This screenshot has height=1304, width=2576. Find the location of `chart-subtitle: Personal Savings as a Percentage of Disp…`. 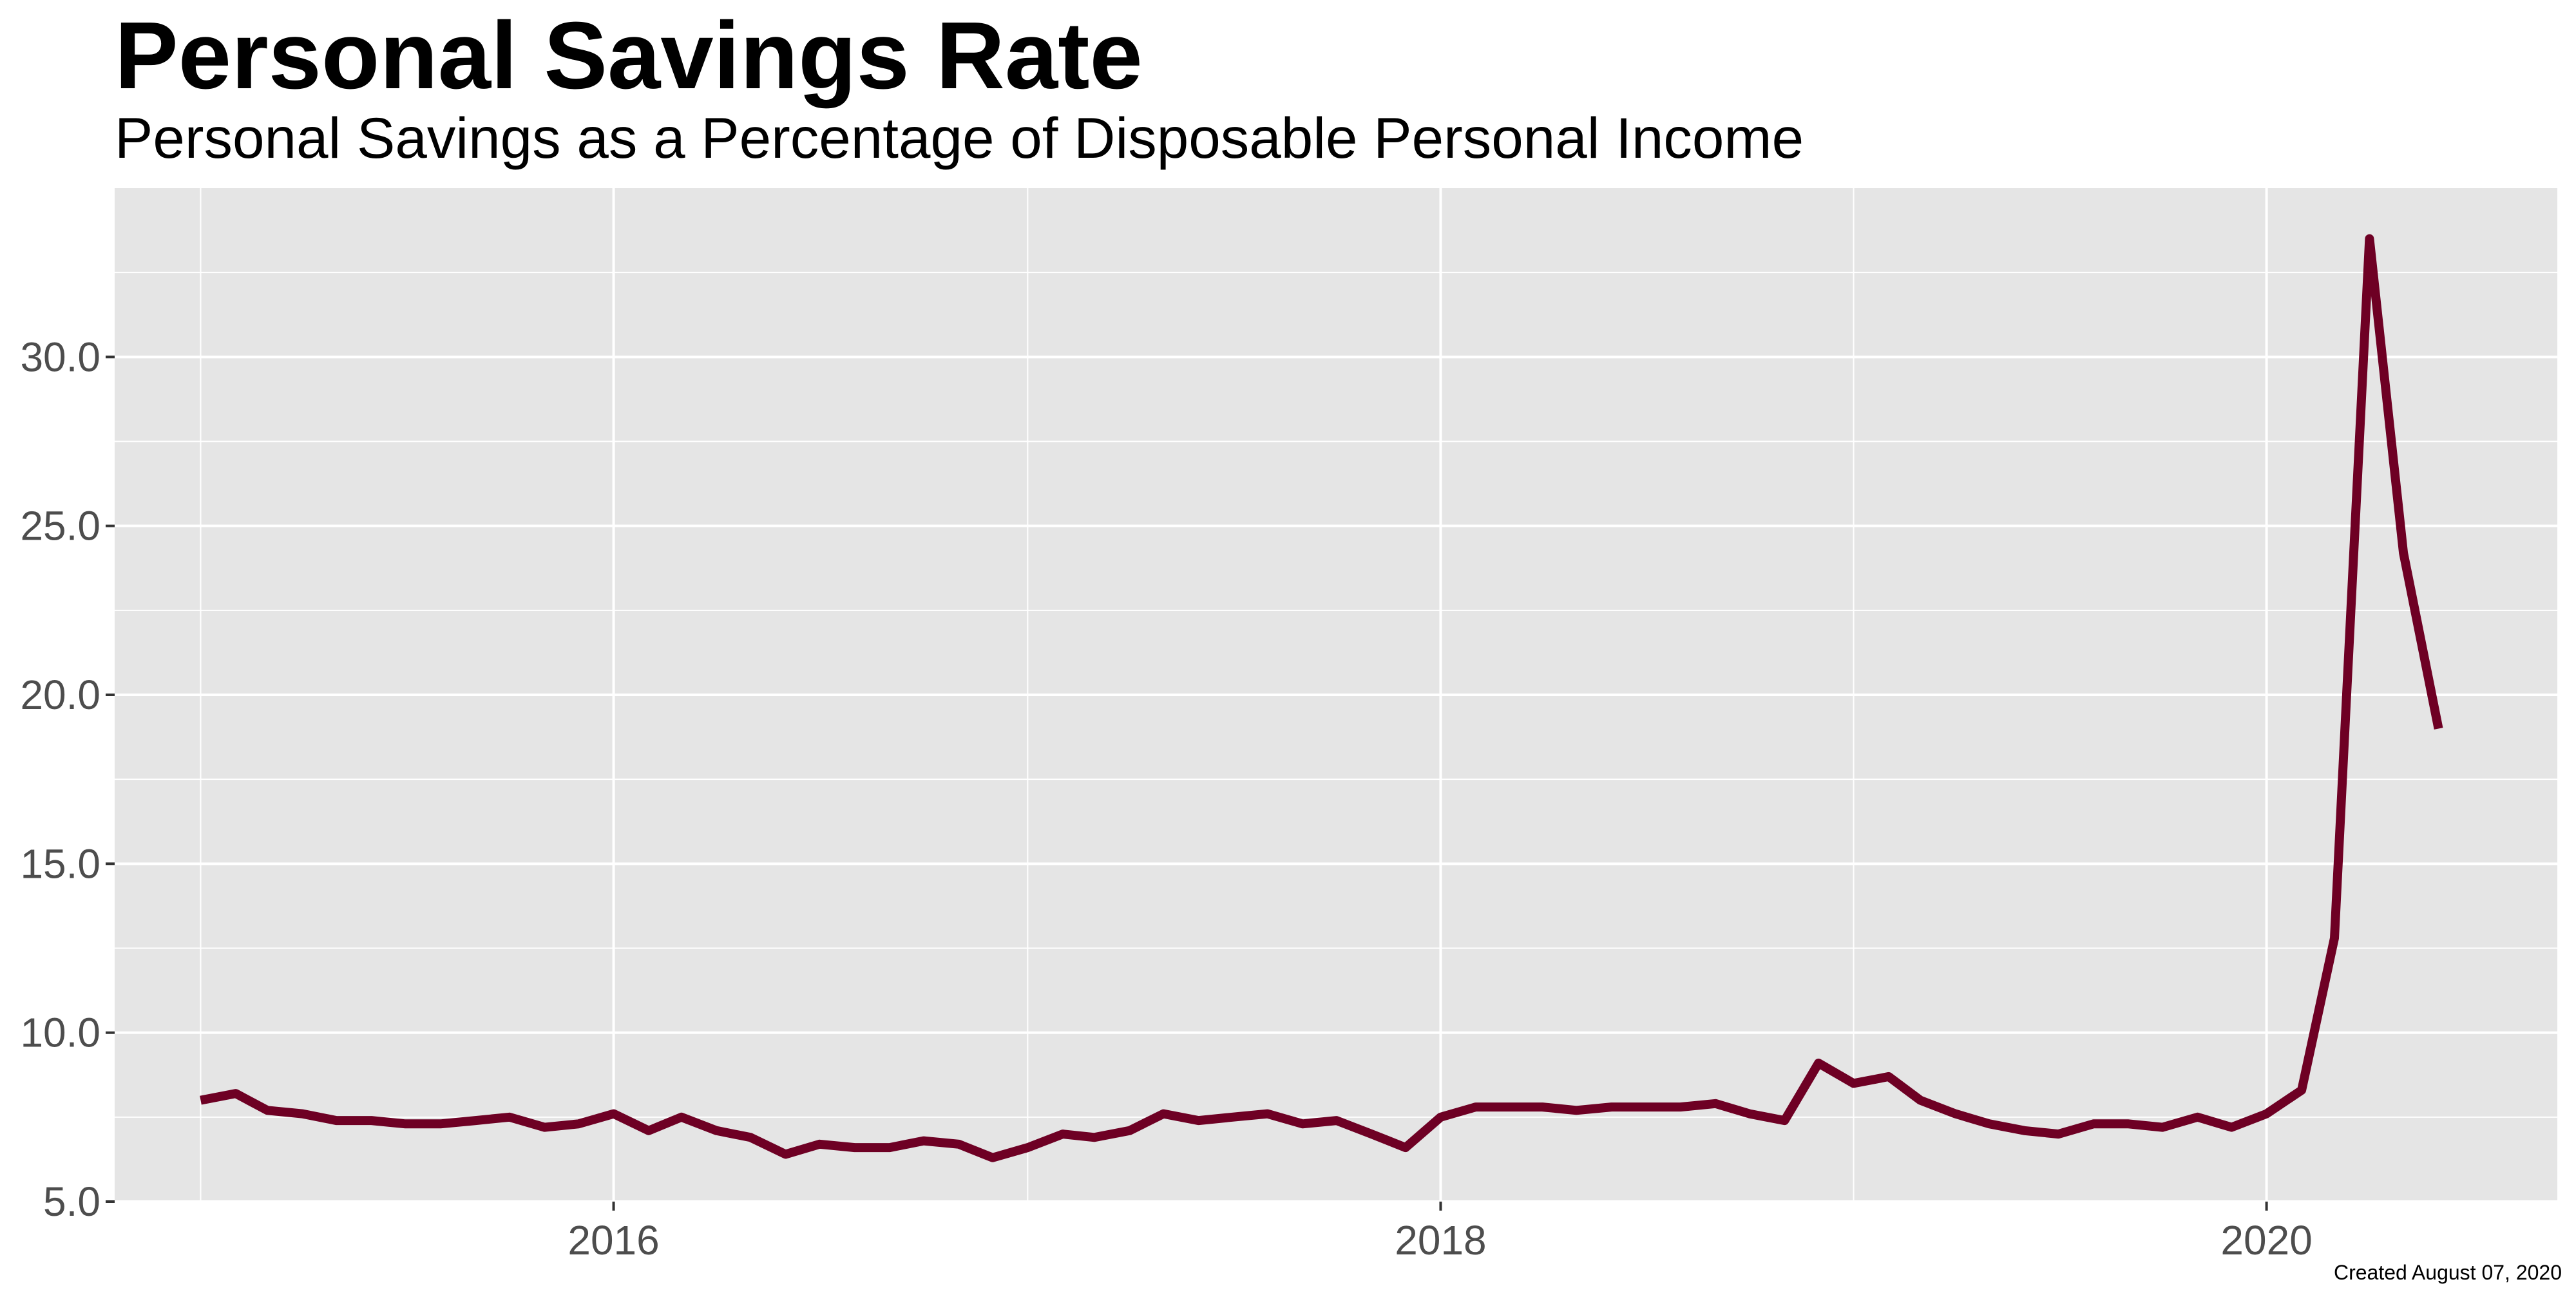

chart-subtitle: Personal Savings as a Percentage of Disp… is located at coordinates (959, 138).